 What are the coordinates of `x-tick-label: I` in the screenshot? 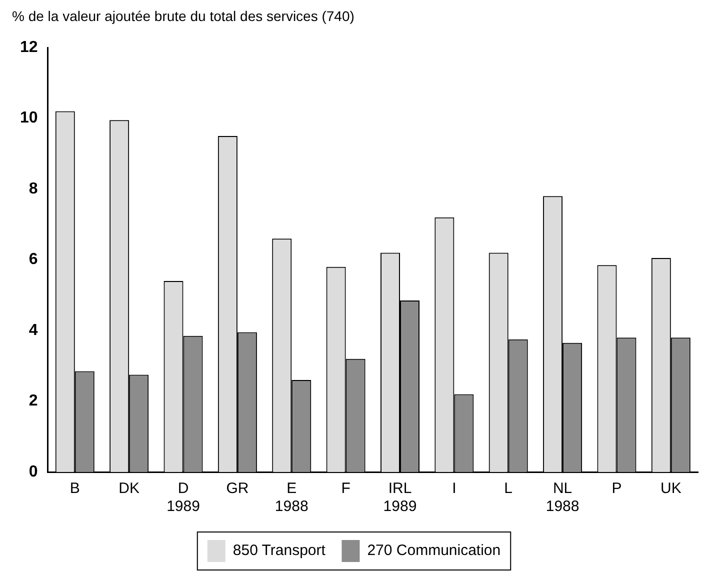 It's located at (454, 489).